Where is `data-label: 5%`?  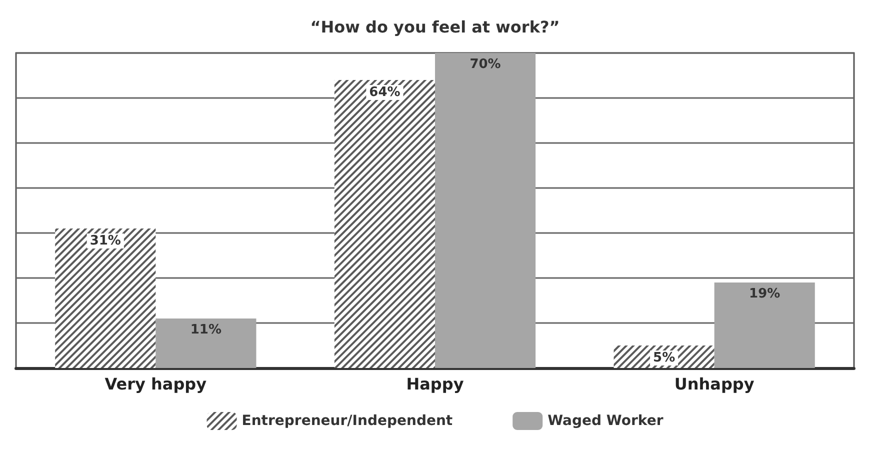 data-label: 5% is located at coordinates (664, 358).